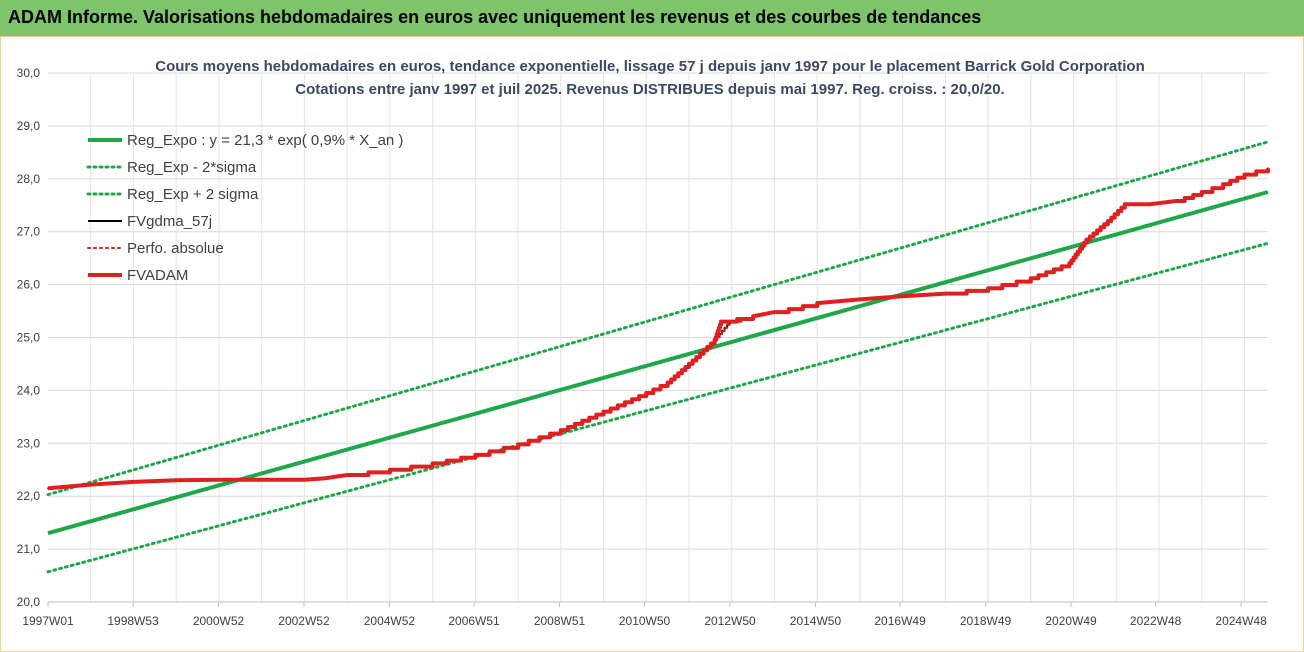 The image size is (1304, 652). What do you see at coordinates (986, 621) in the screenshot?
I see `x-tick-label: 2018W49` at bounding box center [986, 621].